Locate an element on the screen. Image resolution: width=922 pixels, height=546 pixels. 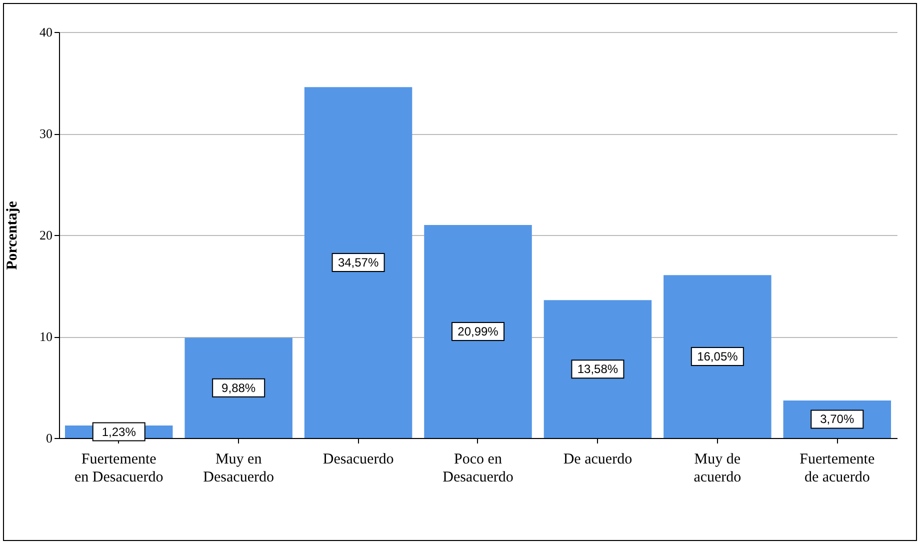
data-label: 1,23% is located at coordinates (119, 431).